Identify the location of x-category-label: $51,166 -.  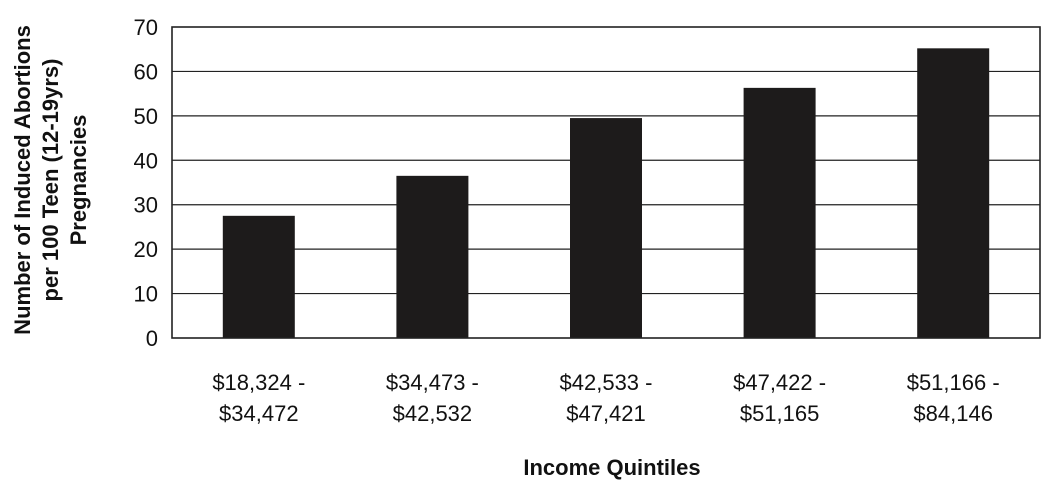
(953, 382).